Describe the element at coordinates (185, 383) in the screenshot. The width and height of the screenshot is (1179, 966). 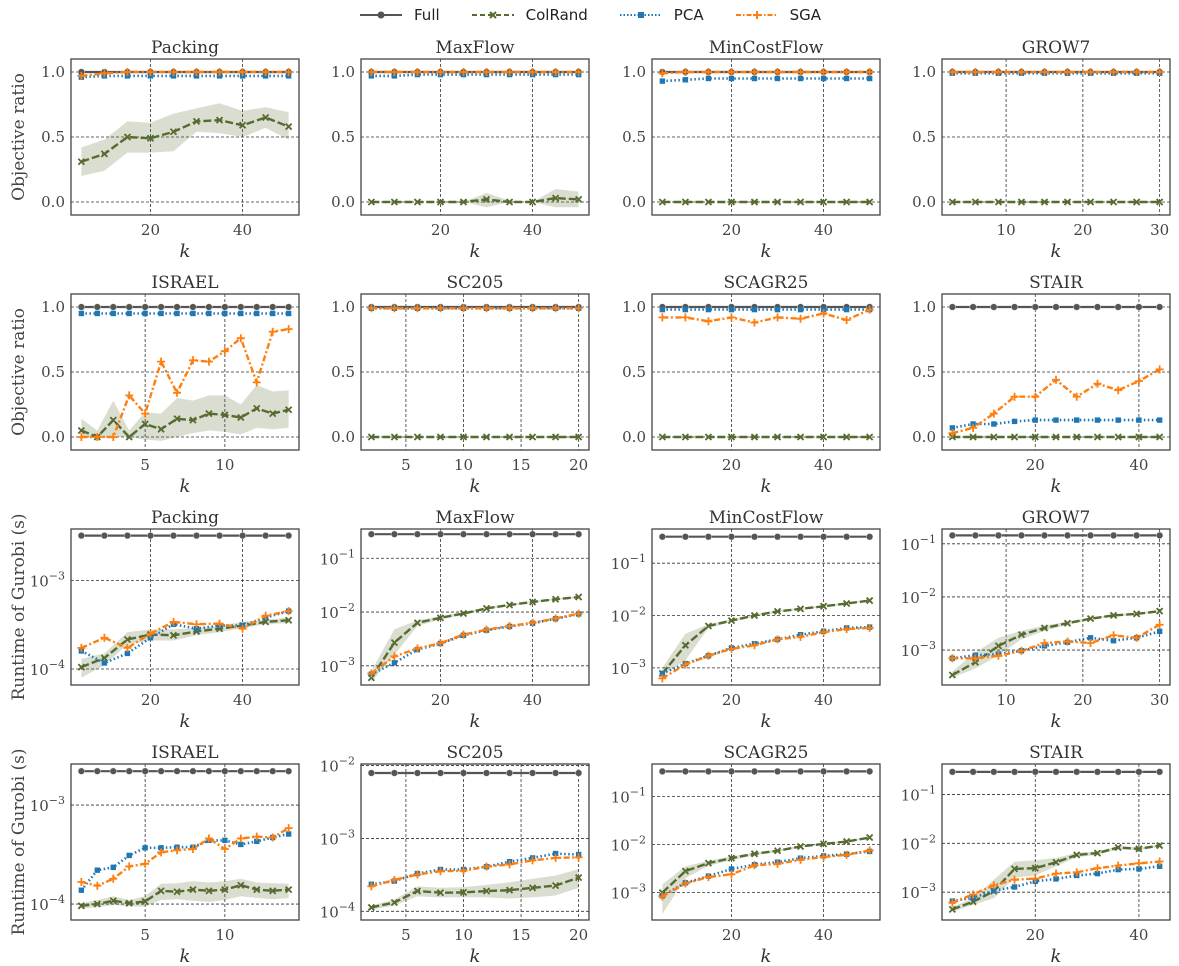
I see `series-line-sga` at that location.